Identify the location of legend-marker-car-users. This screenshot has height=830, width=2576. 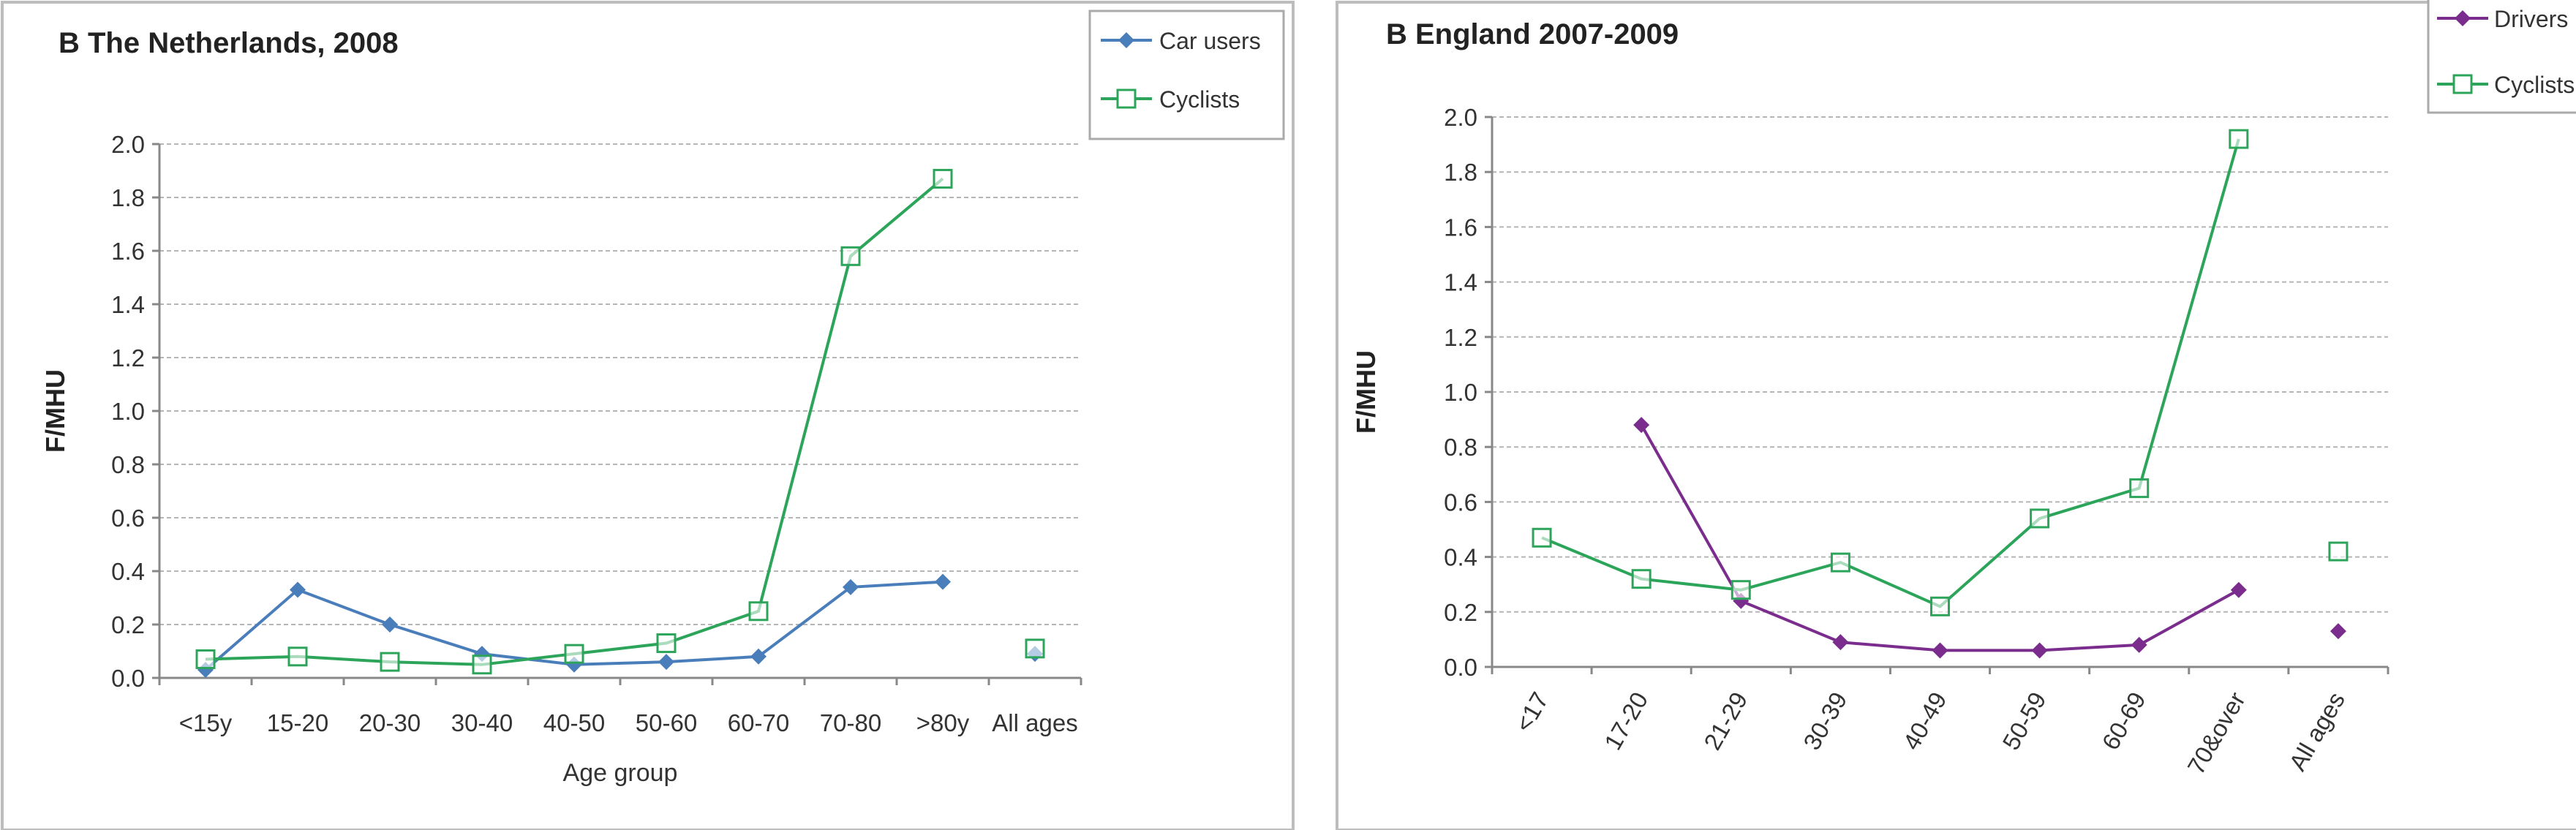
(1126, 40).